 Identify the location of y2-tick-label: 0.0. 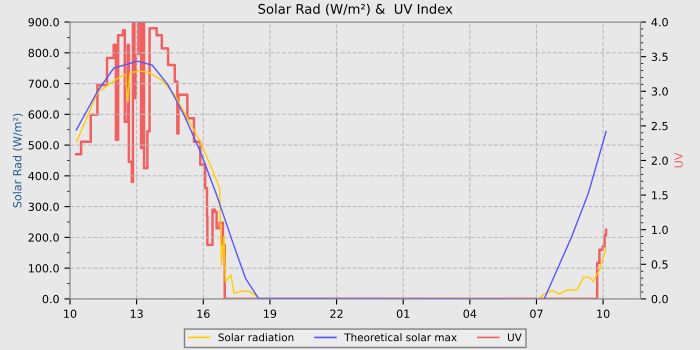
(660, 299).